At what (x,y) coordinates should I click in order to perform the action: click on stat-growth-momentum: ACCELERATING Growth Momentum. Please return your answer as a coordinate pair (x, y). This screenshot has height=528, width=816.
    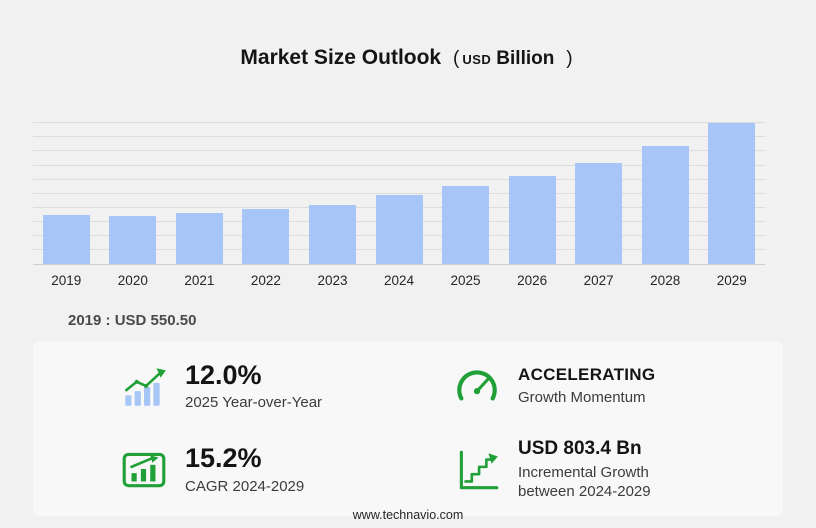
    Looking at the image, I should click on (595, 387).